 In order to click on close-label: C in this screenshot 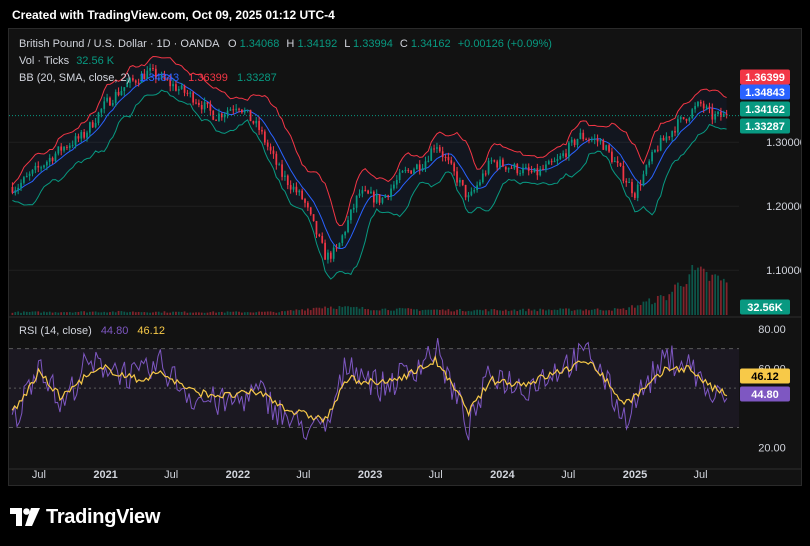, I will do `click(404, 44)`.